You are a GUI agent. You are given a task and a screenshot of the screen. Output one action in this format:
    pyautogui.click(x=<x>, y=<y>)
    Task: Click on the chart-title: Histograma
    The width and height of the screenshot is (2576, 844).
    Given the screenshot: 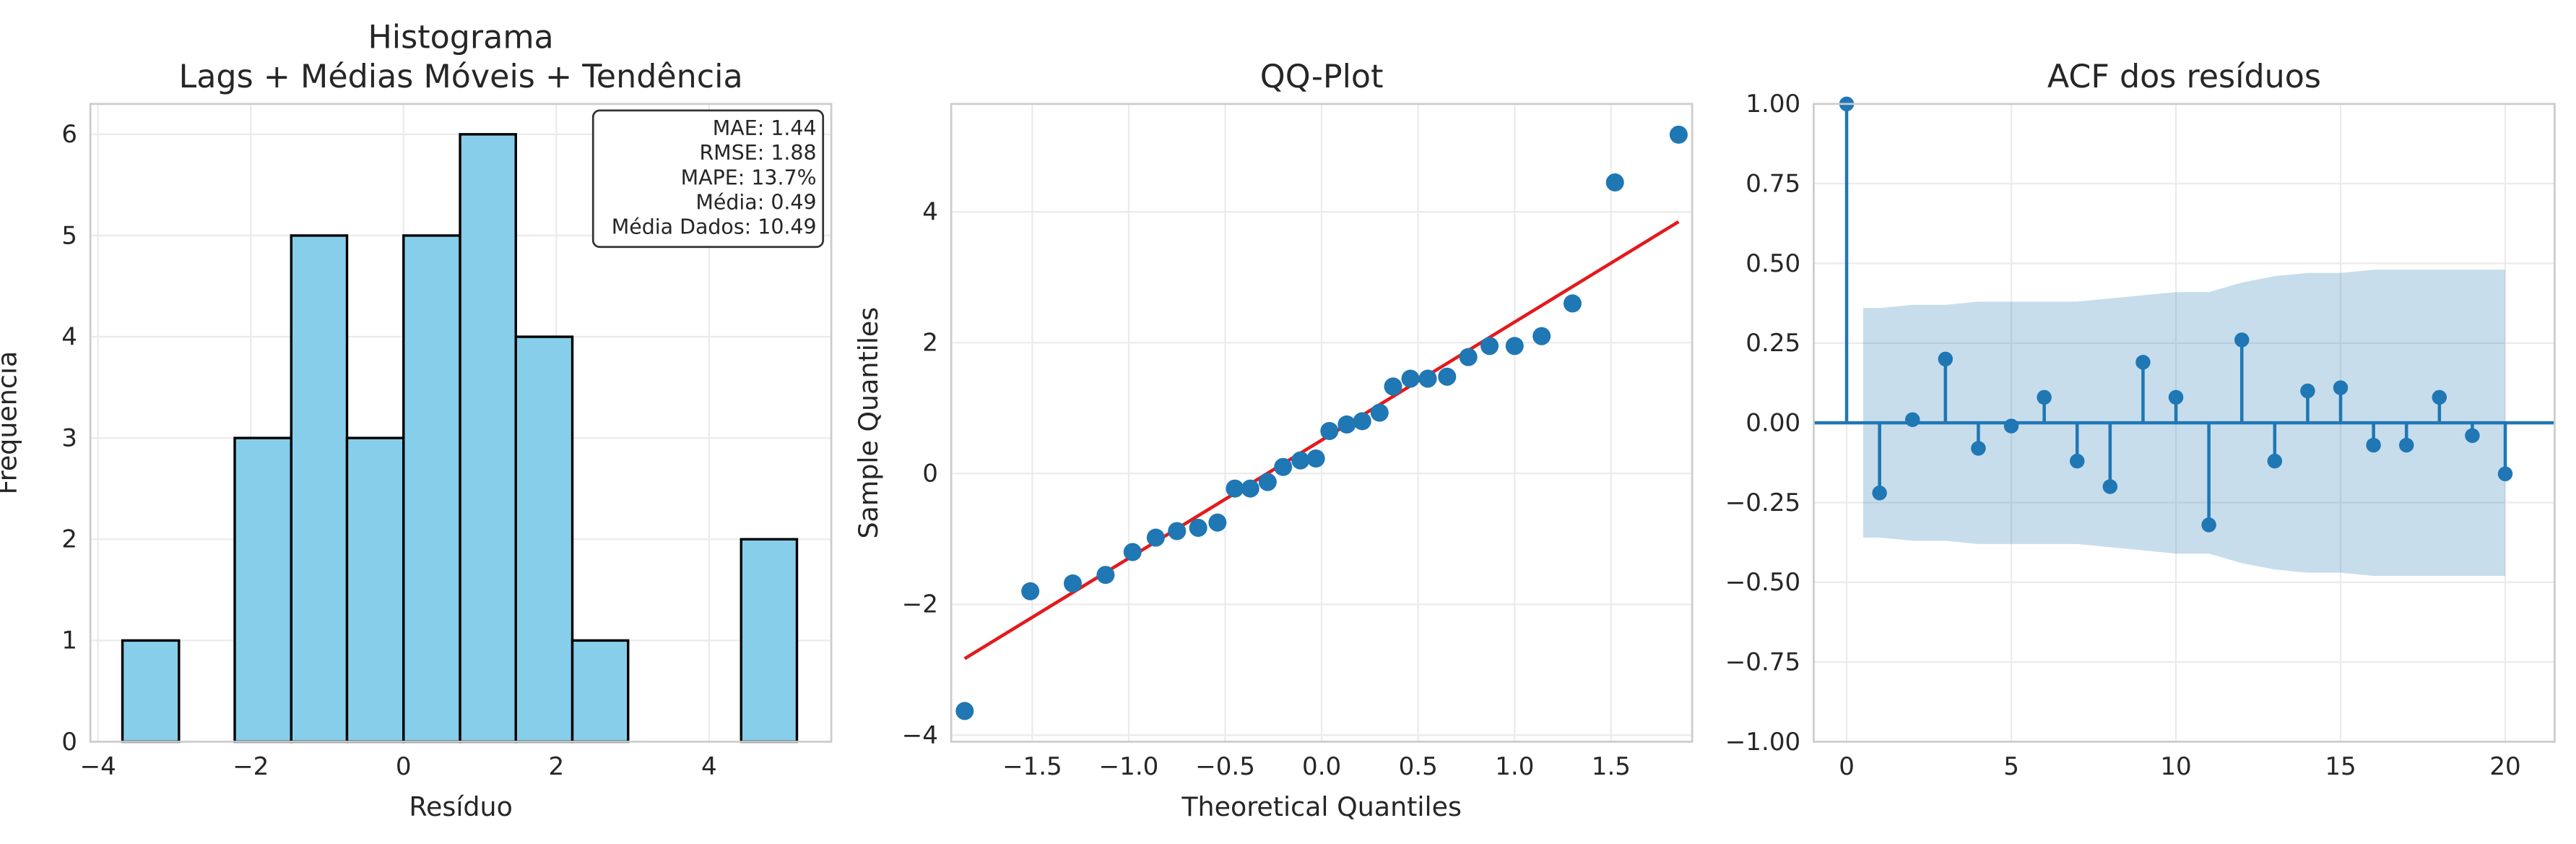 What is the action you would take?
    pyautogui.click(x=460, y=37)
    